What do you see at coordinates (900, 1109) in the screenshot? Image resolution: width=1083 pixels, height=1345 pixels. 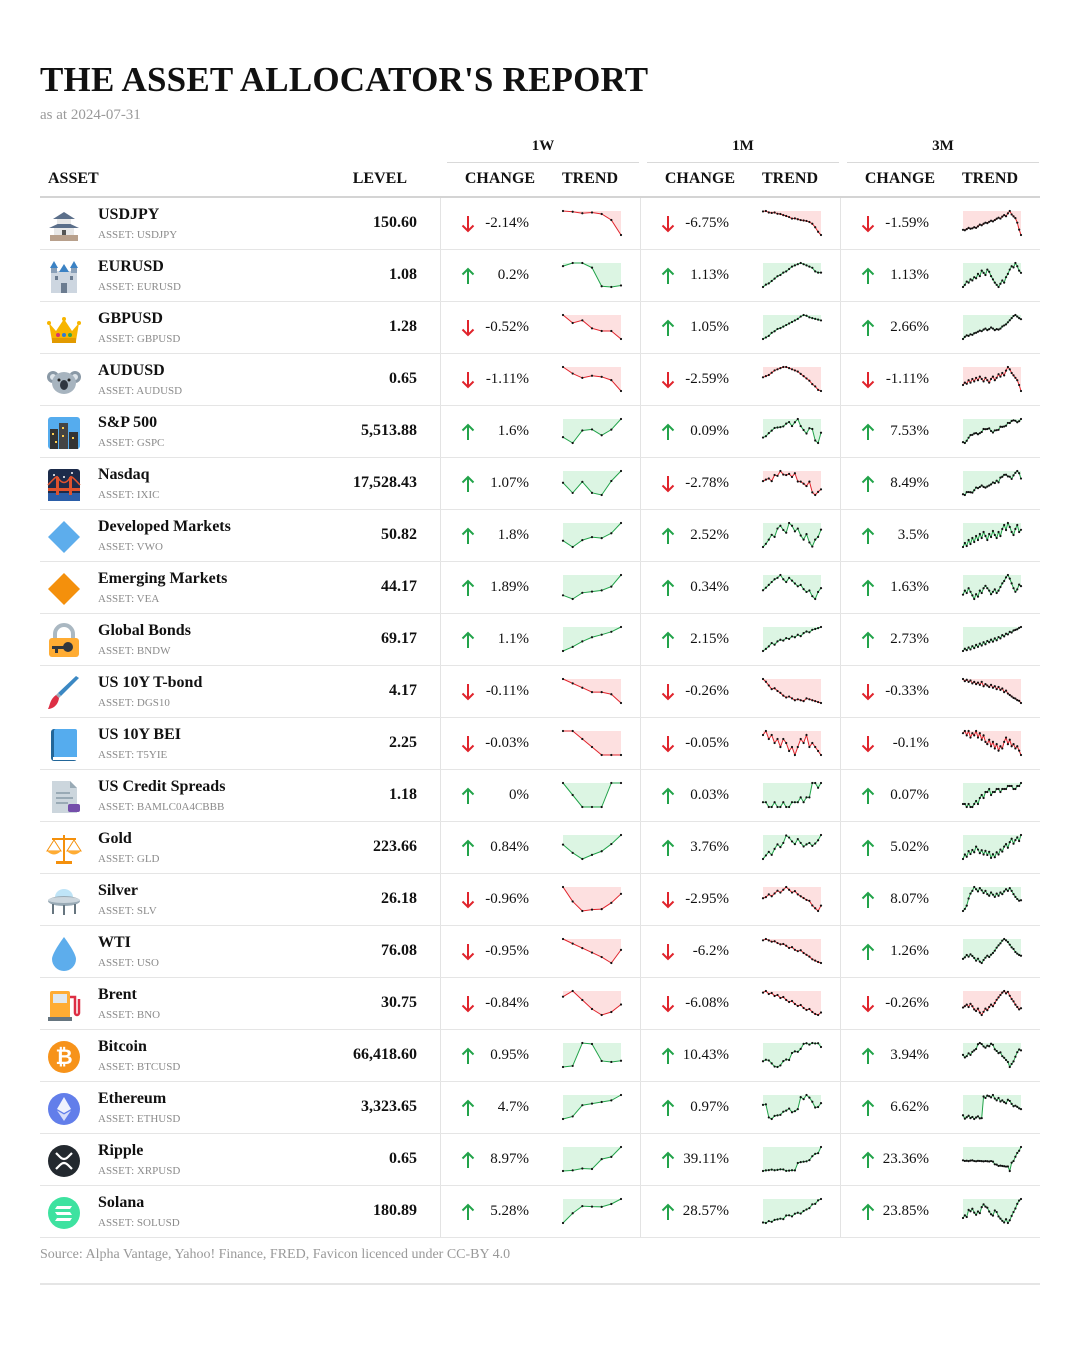 I see `change-3m: 6.62%` at bounding box center [900, 1109].